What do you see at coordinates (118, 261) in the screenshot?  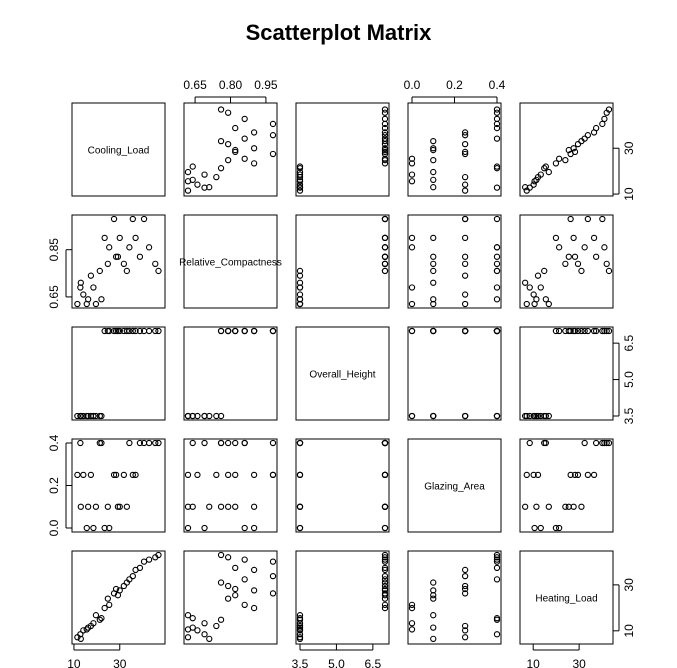 I see `panel-relative-compactness-vs-cooling-load` at bounding box center [118, 261].